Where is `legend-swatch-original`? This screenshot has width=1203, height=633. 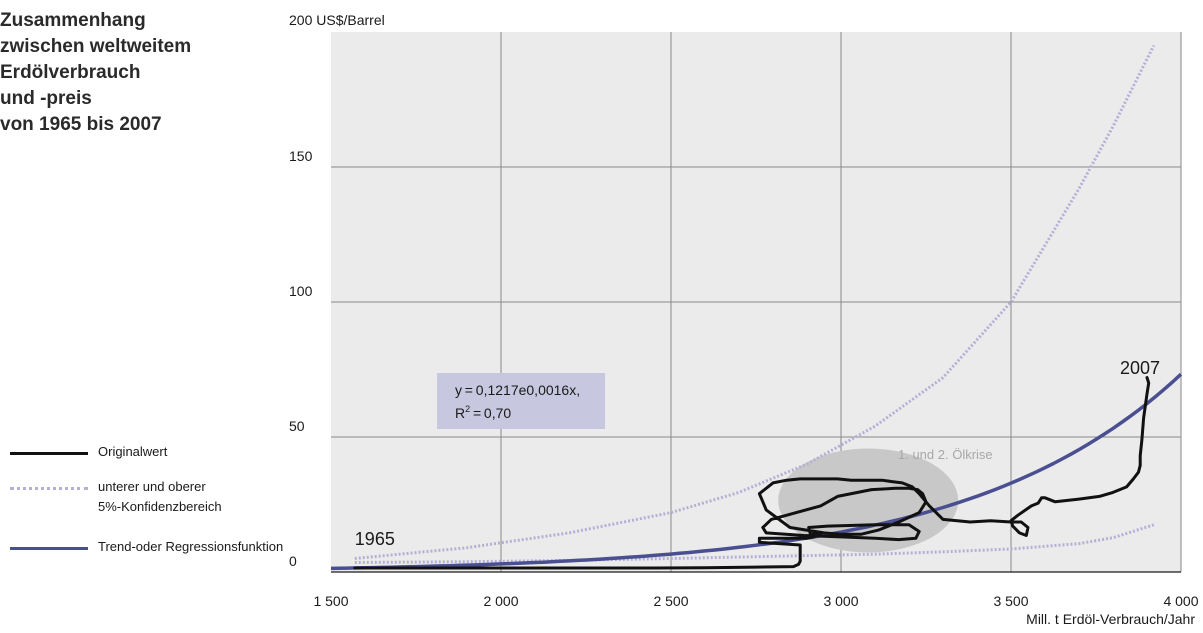 legend-swatch-original is located at coordinates (49, 453).